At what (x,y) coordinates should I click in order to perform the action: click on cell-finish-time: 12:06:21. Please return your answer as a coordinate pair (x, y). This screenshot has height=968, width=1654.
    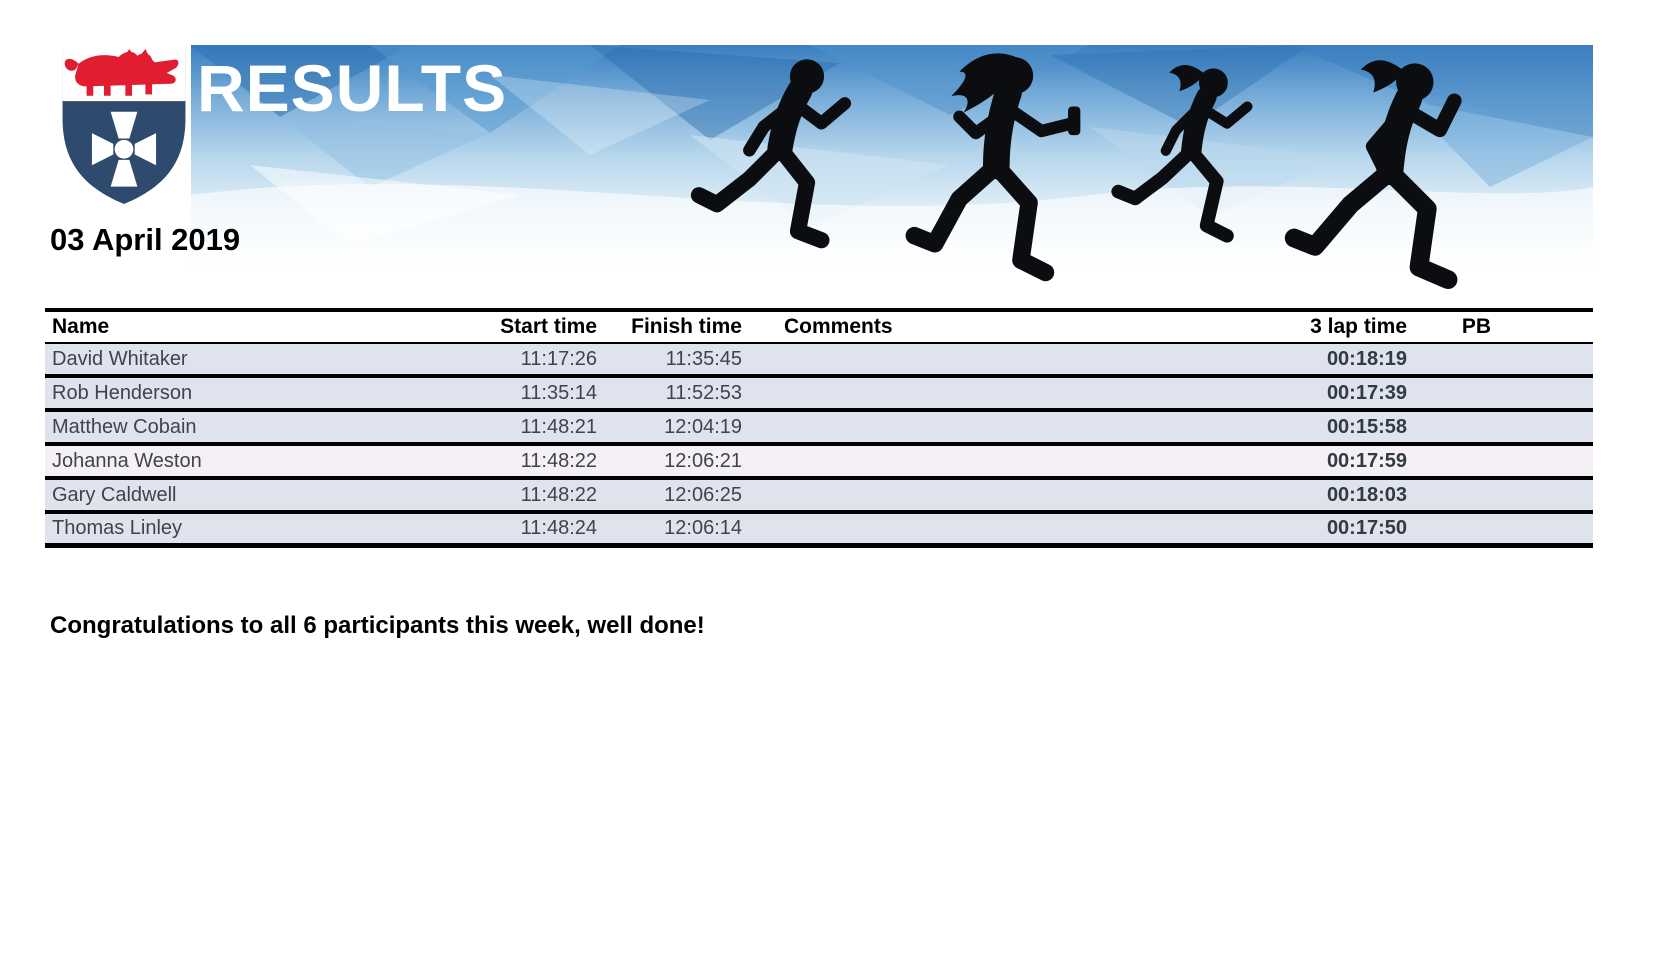
    Looking at the image, I should click on (703, 460).